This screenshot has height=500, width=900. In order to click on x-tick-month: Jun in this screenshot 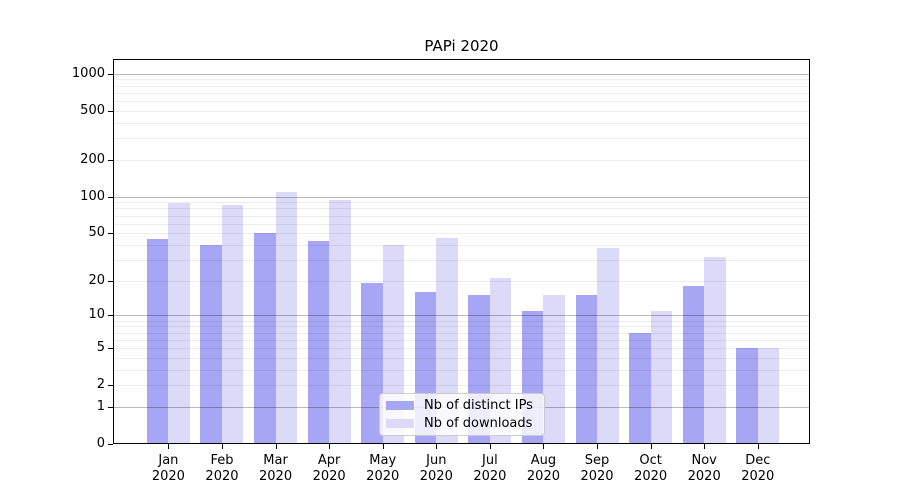, I will do `click(436, 460)`.